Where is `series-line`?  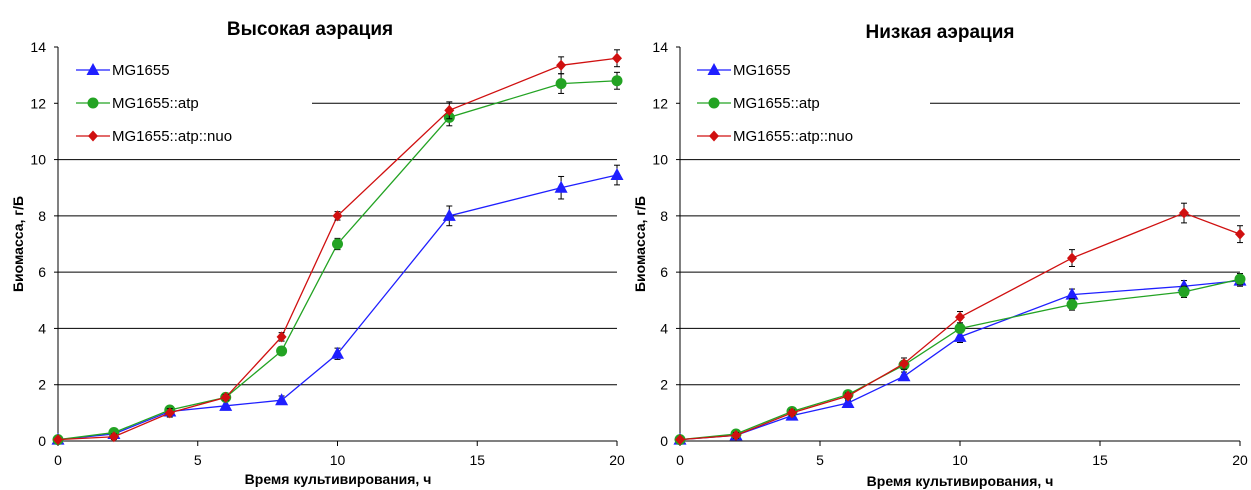 series-line is located at coordinates (960, 359).